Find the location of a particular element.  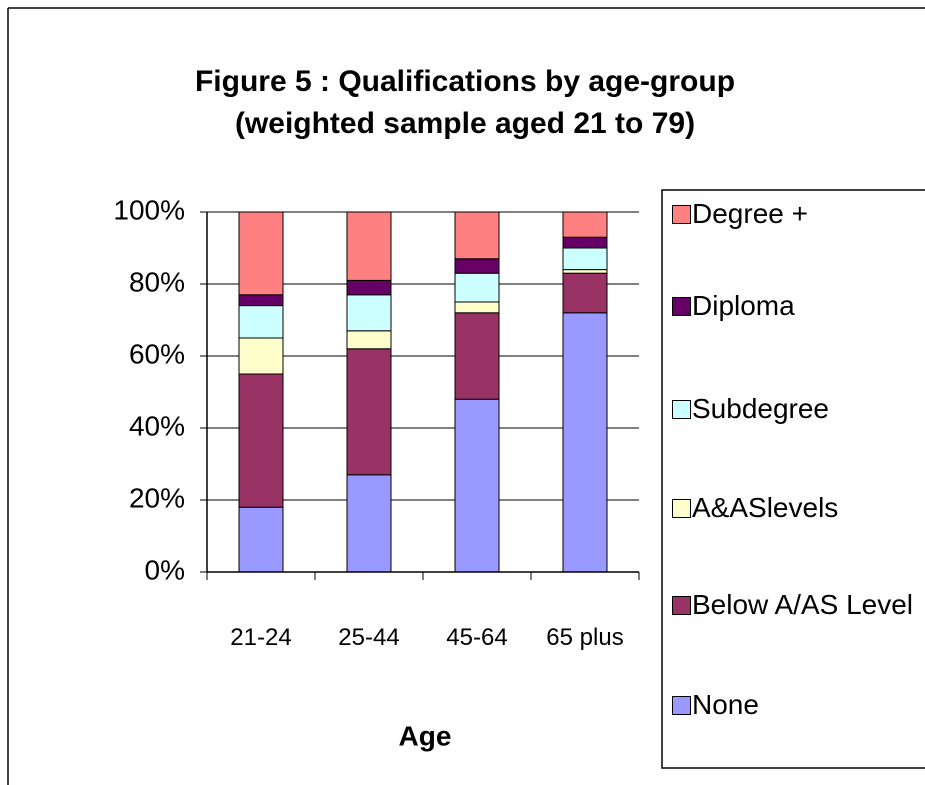

y-tick-label: 0% is located at coordinates (165, 569).